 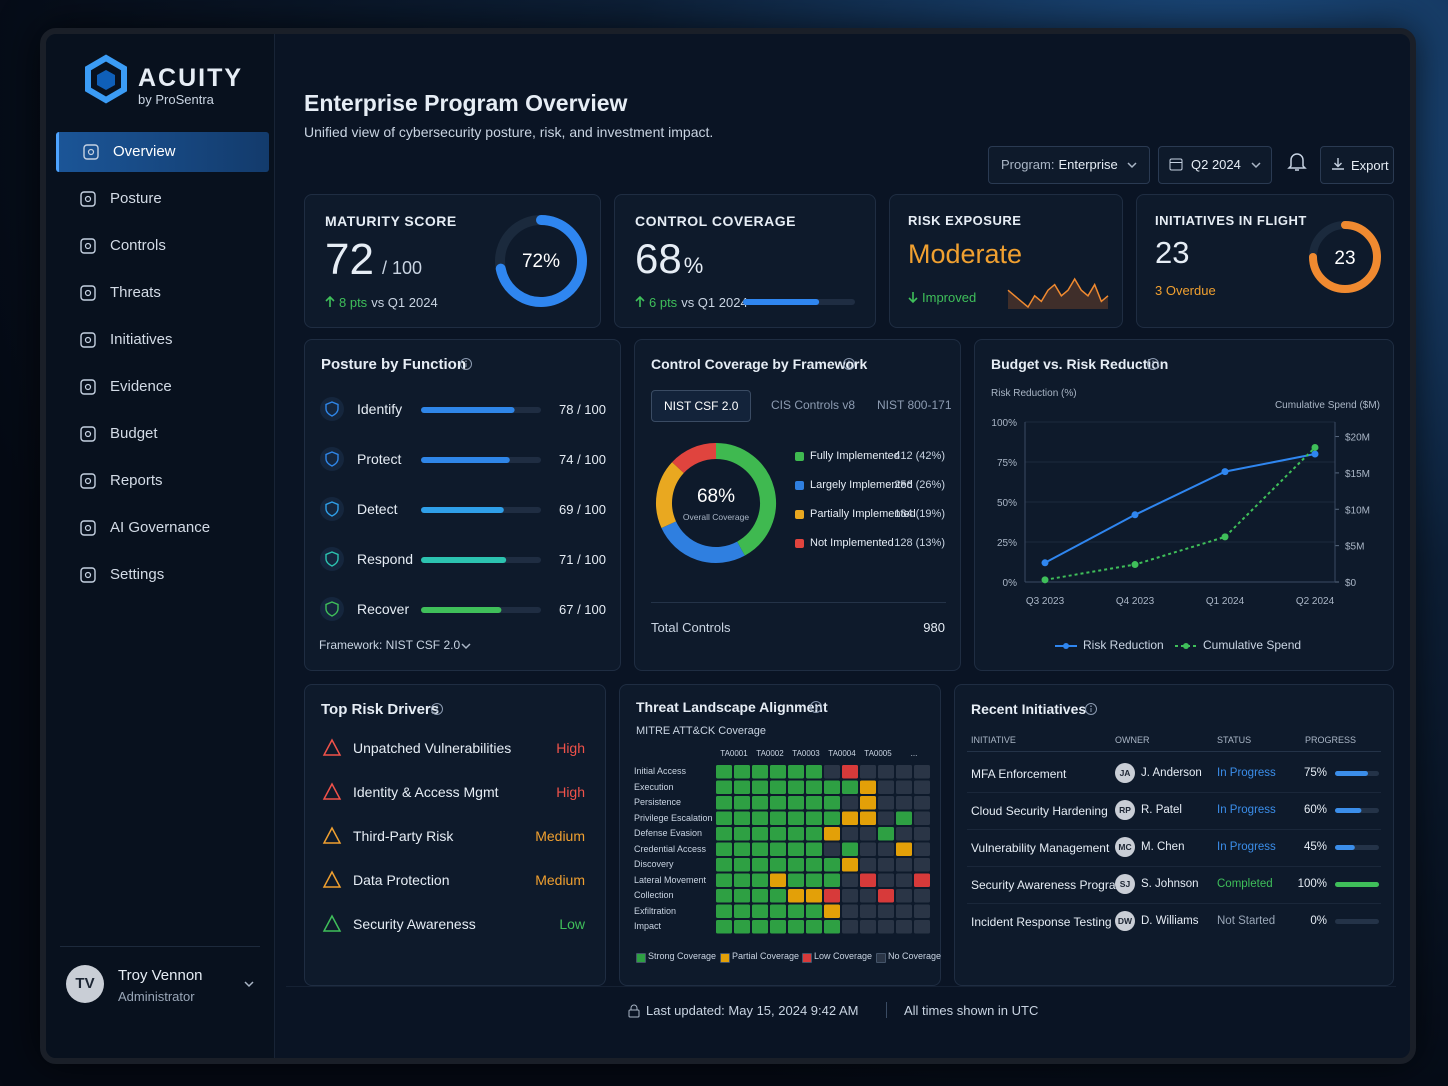 What do you see at coordinates (91, 152) in the screenshot?
I see `nav-icon-dot` at bounding box center [91, 152].